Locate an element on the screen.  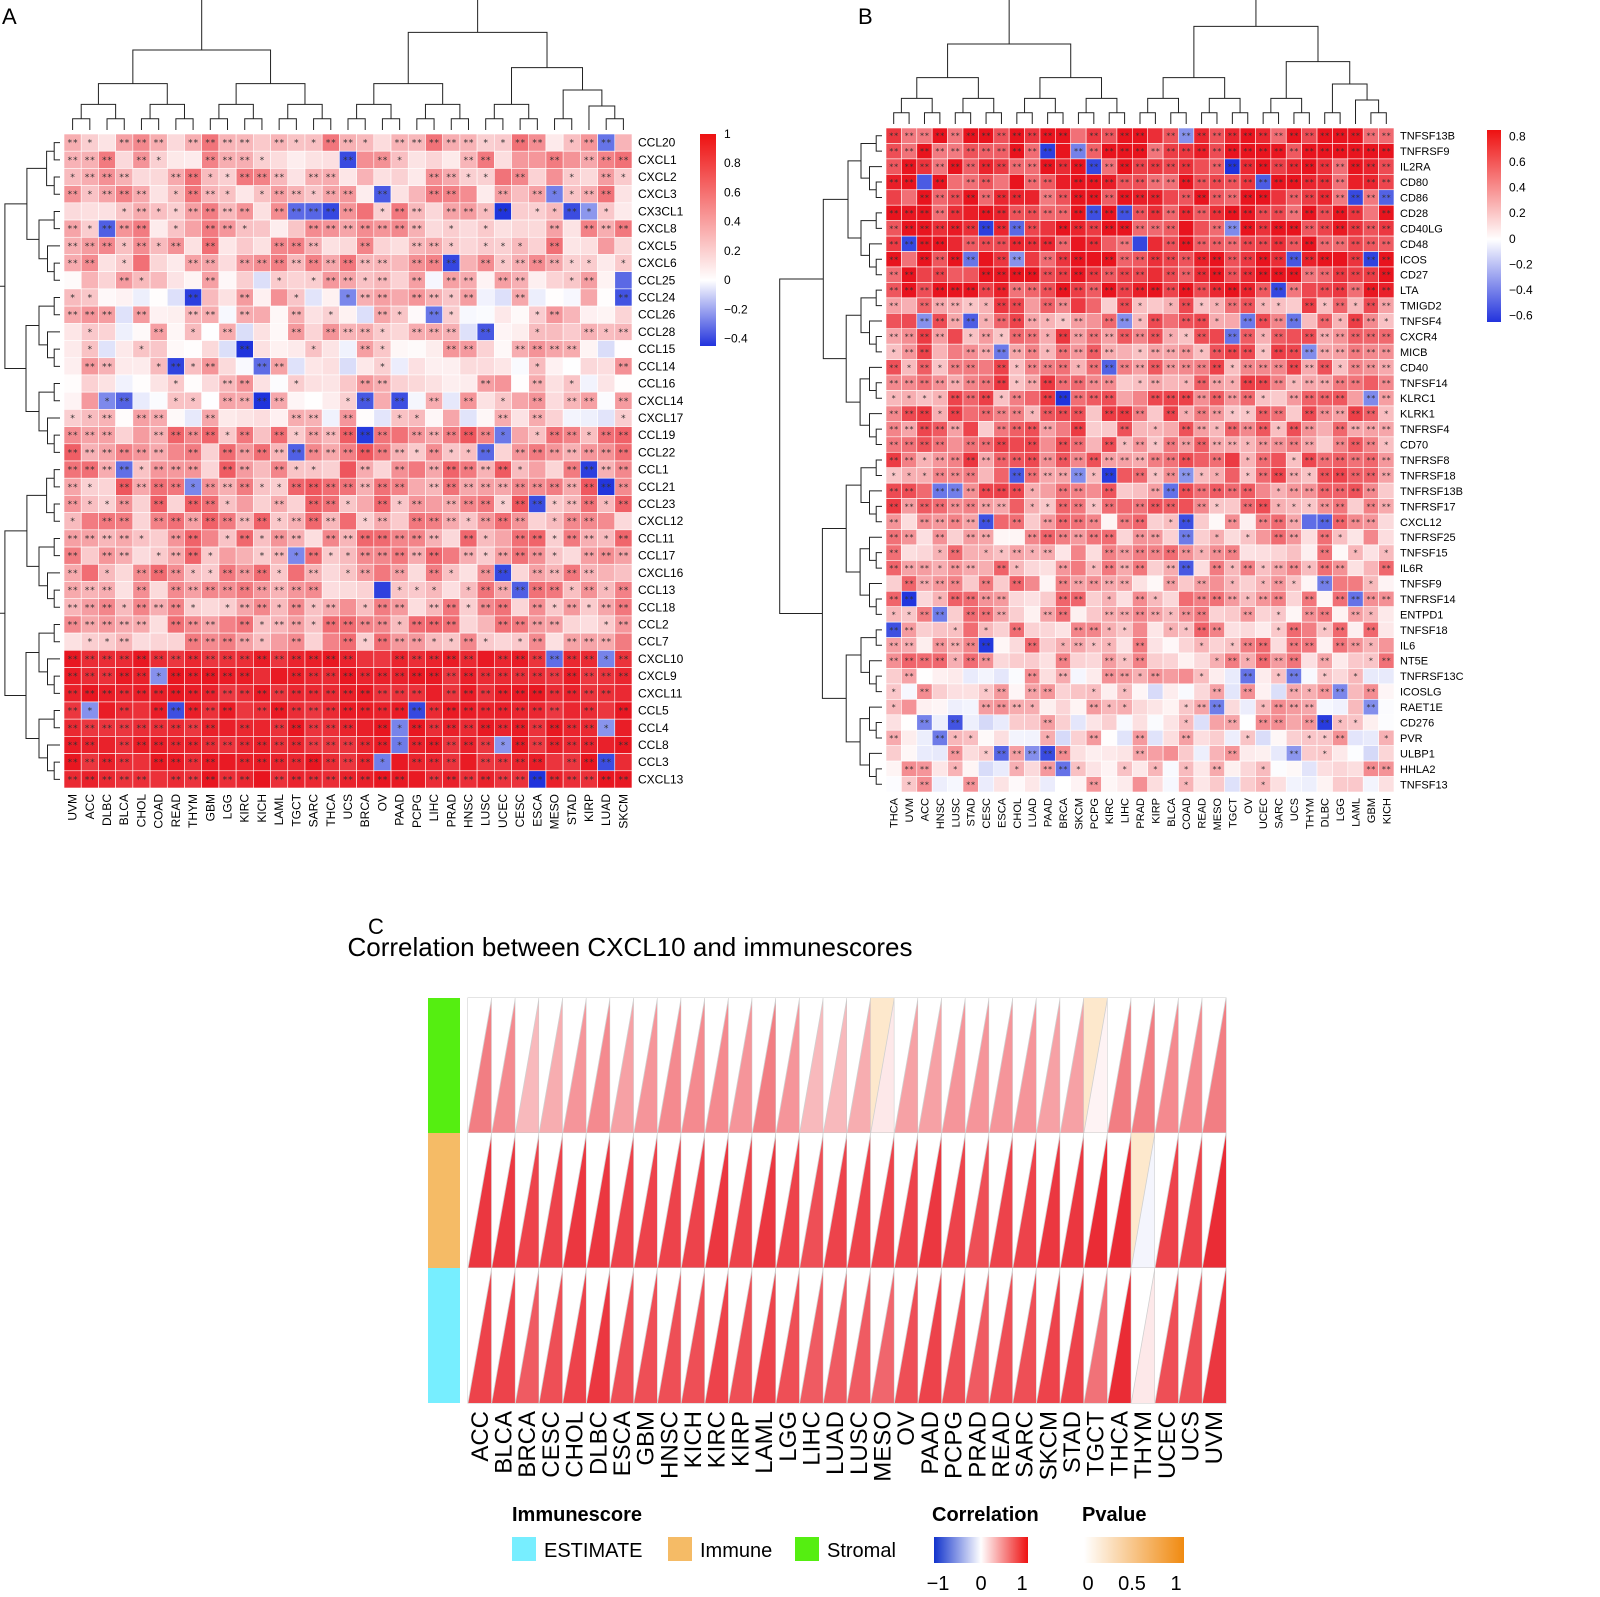
row-label: CCL22 is located at coordinates (657, 452).